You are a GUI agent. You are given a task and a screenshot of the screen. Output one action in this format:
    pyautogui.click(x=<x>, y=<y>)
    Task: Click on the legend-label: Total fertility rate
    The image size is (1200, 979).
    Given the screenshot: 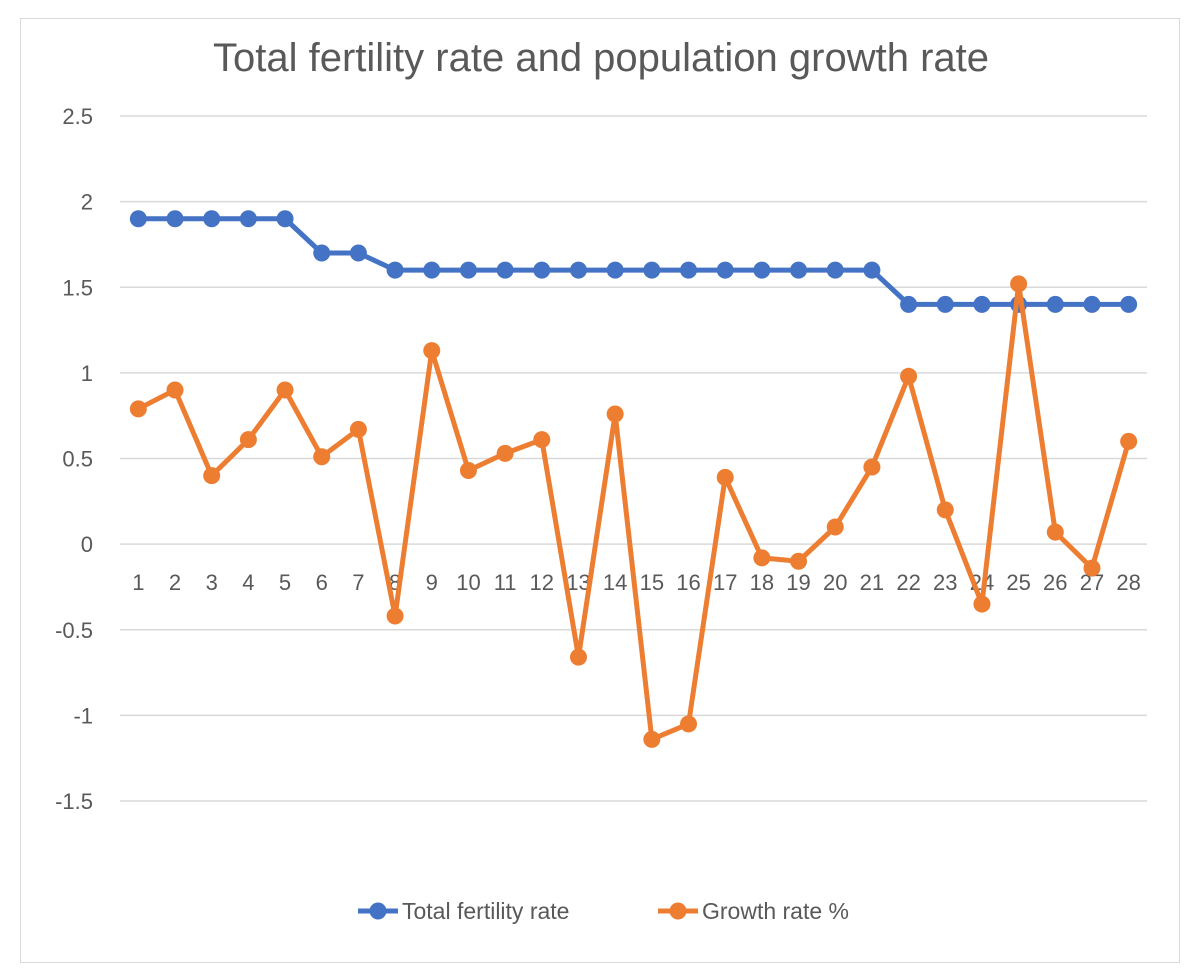 What is the action you would take?
    pyautogui.click(x=485, y=911)
    